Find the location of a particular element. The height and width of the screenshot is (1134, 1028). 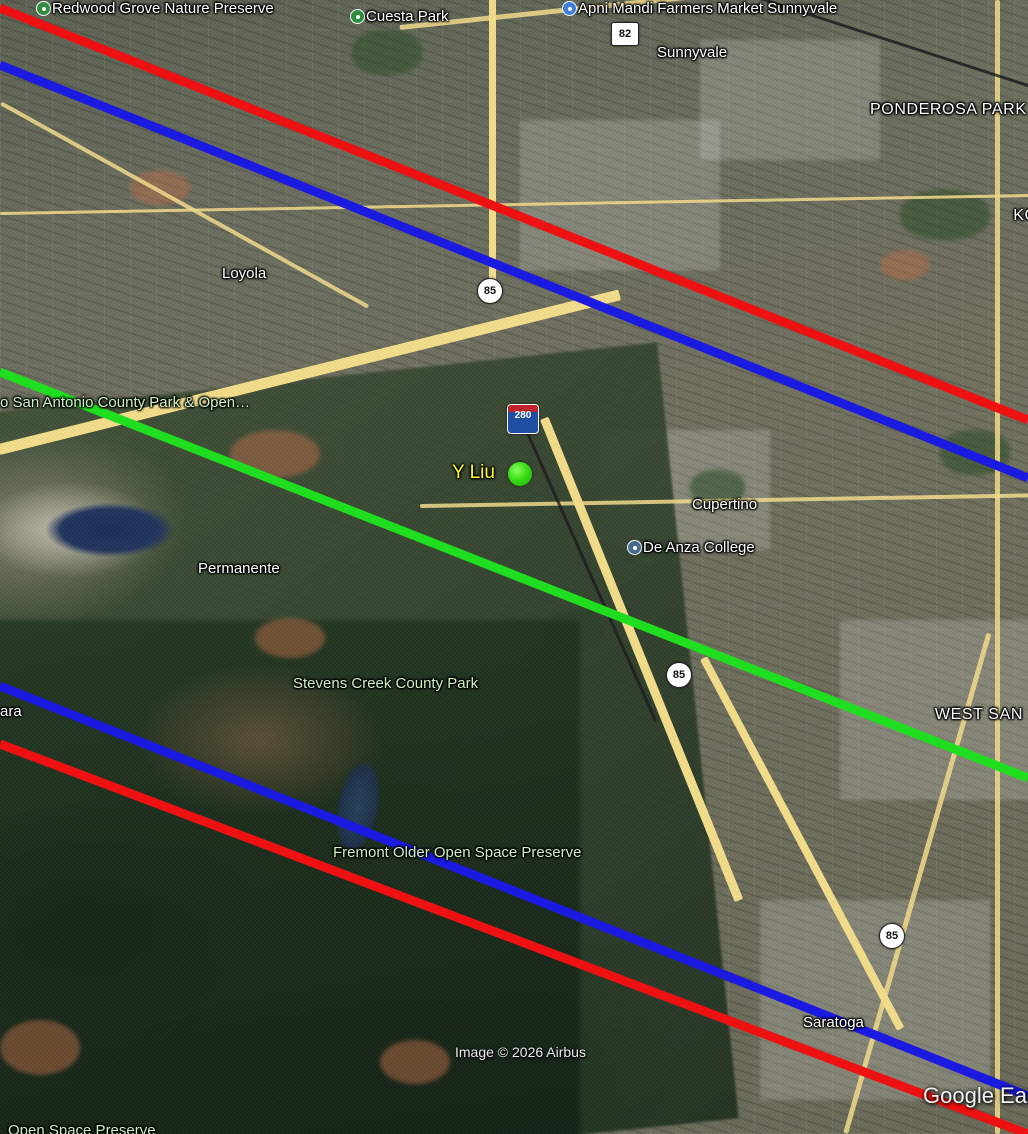

permanente-quarry is located at coordinates (130, 540).